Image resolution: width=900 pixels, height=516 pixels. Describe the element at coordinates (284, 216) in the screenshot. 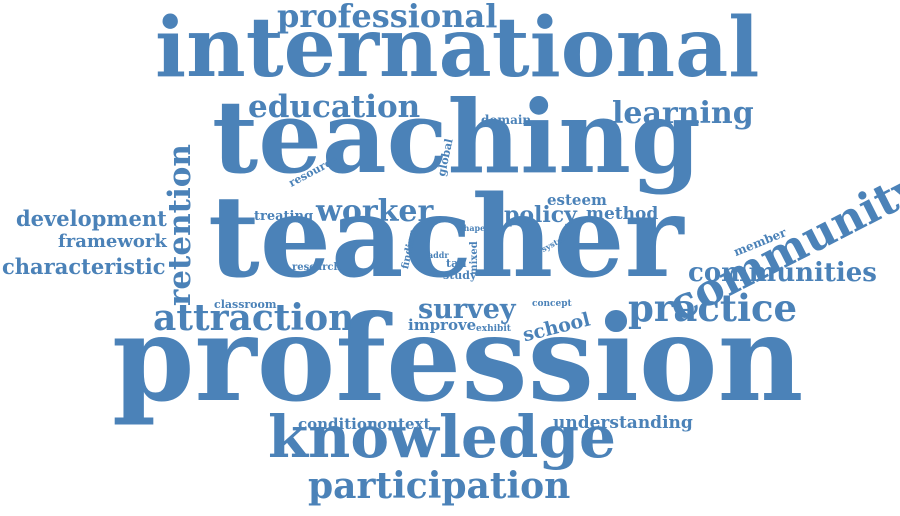

I see `word-treating: treating` at that location.